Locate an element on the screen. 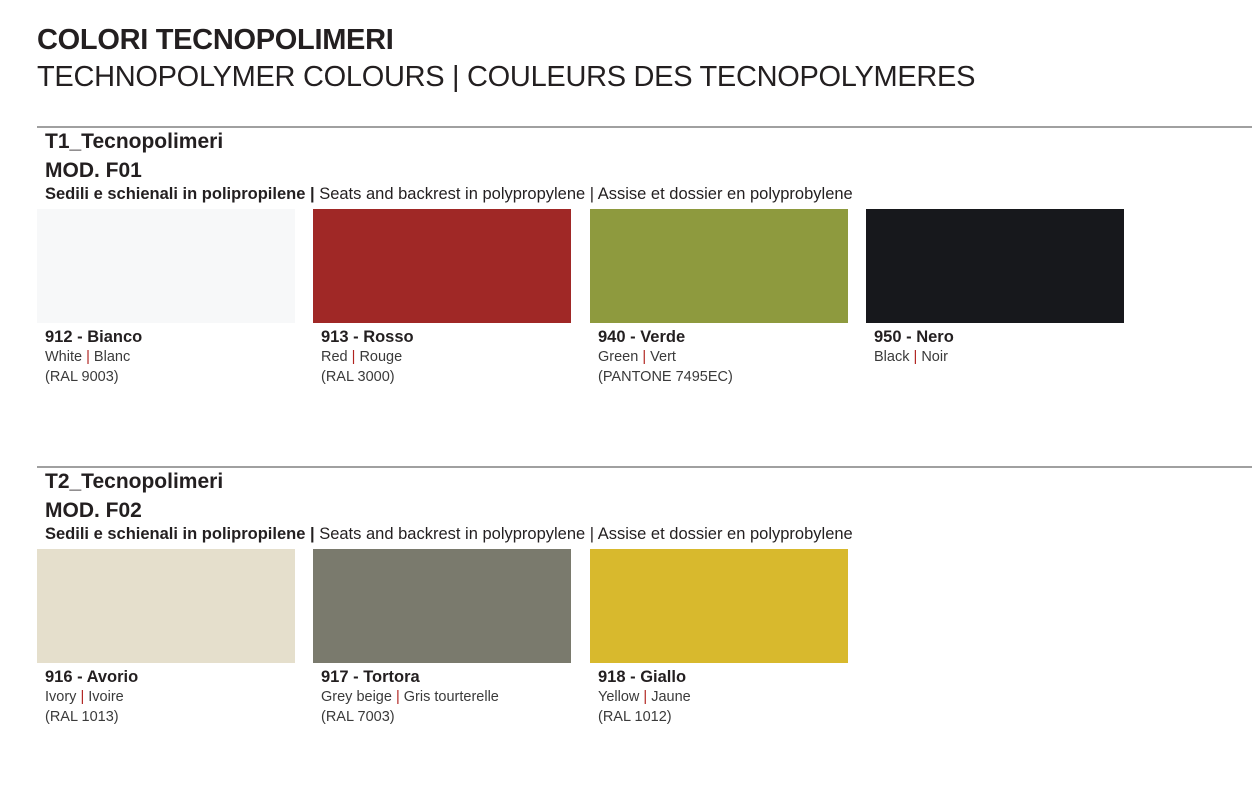 Image resolution: width=1252 pixels, height=796 pixels. color-fr: Vert is located at coordinates (663, 357).